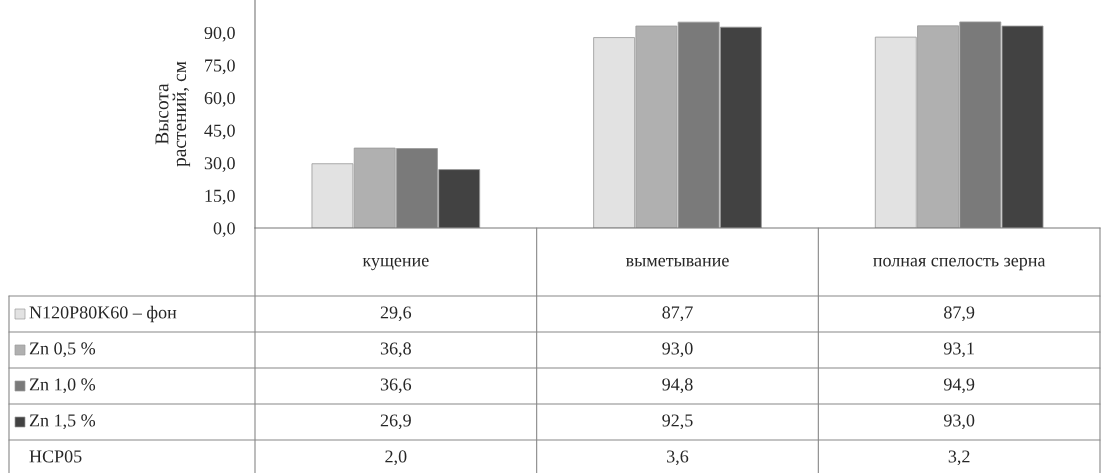 The width and height of the screenshot is (1105, 473). I want to click on text: 3,6, so click(678, 458).